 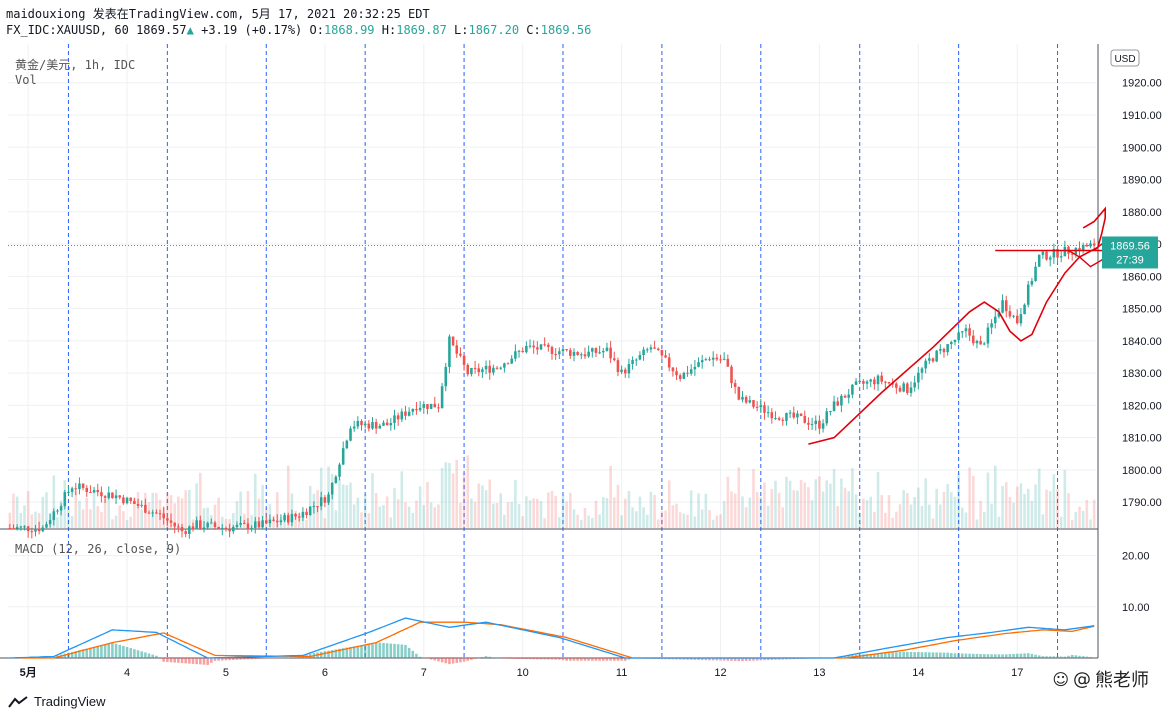 I want to click on time-tick-label: 5, so click(x=226, y=673).